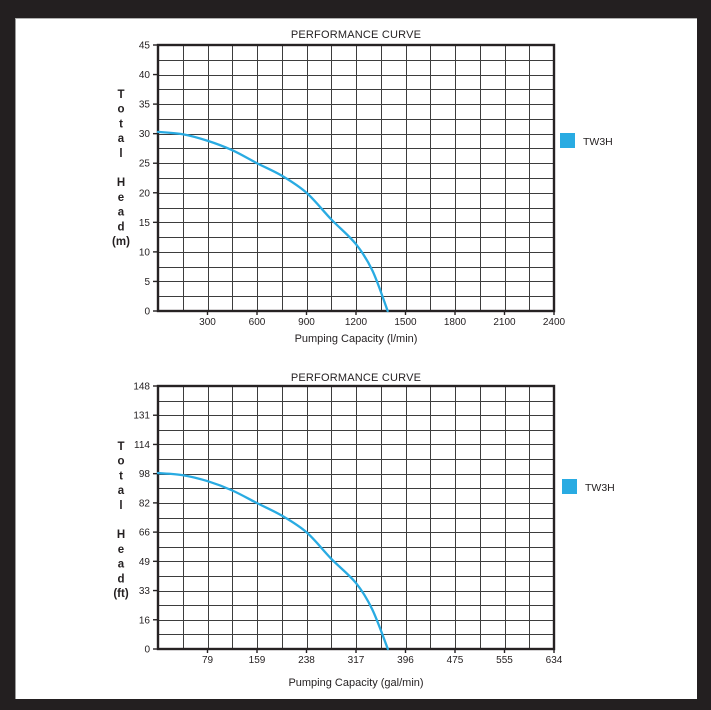 This screenshot has width=711, height=710. I want to click on y-tick-label: 114, so click(142, 445).